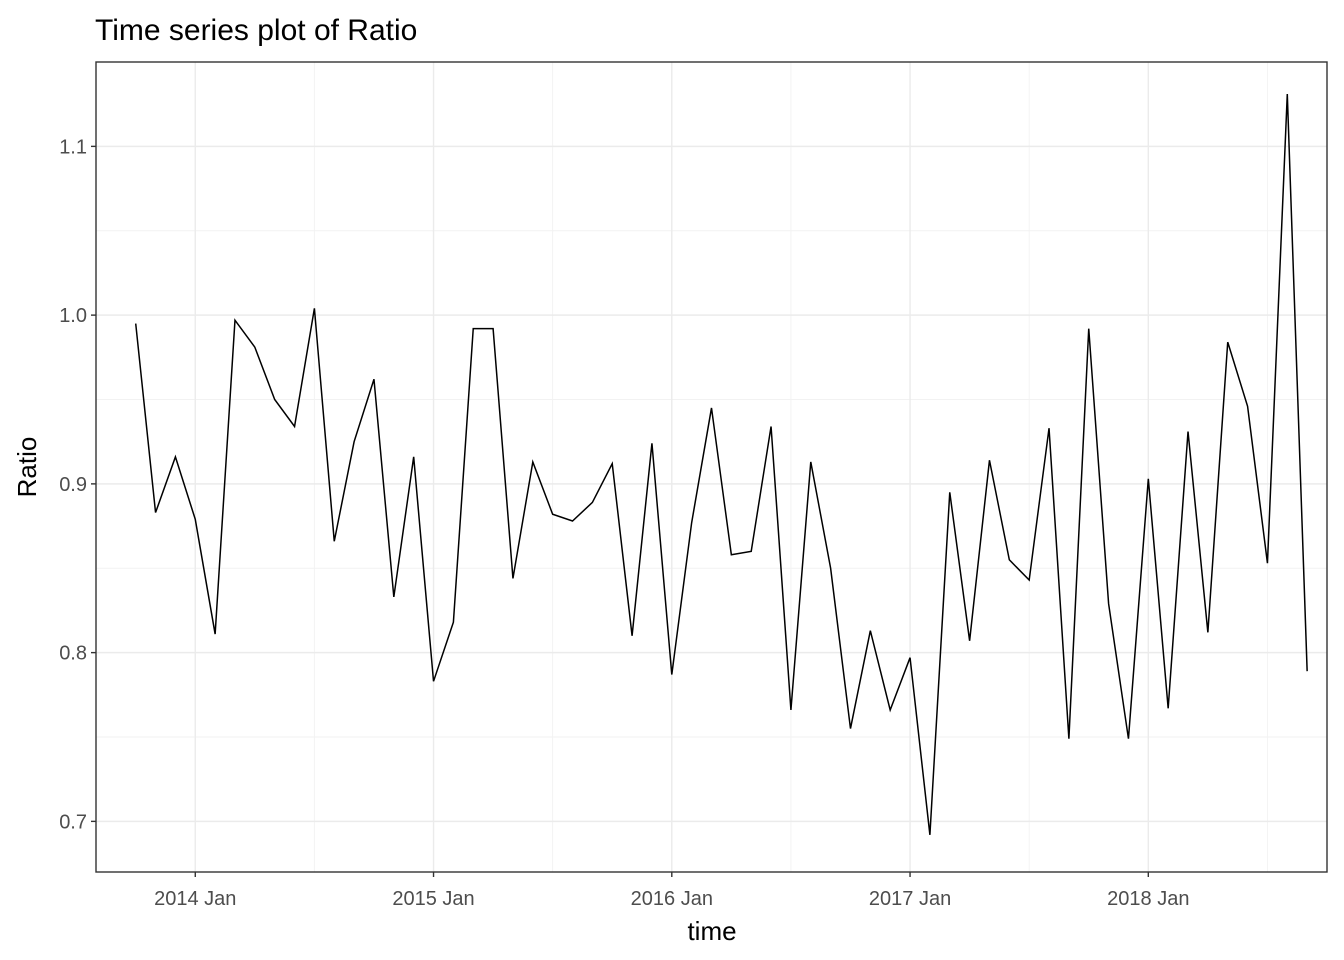  Describe the element at coordinates (1148, 899) in the screenshot. I see `x-tick-label: 2018 Jan` at that location.